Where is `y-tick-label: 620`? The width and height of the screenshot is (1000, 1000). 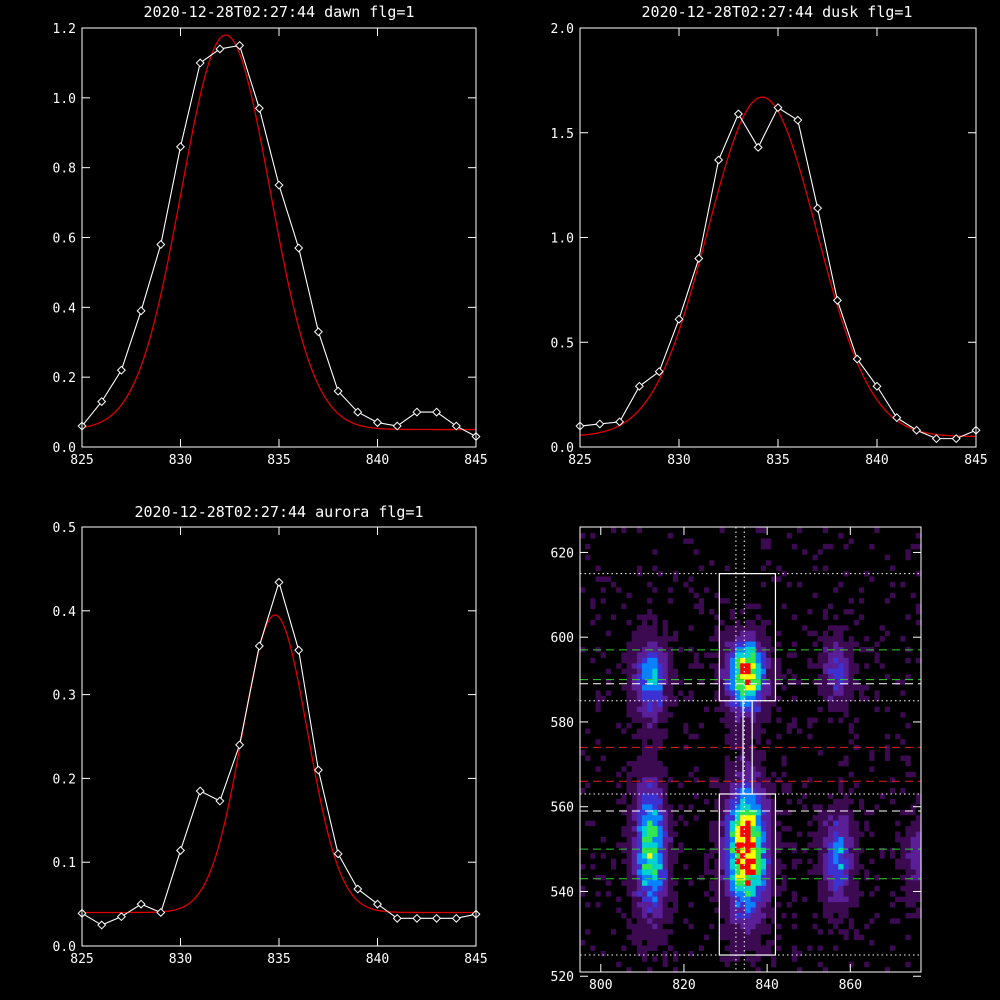
y-tick-label: 620 is located at coordinates (562, 553).